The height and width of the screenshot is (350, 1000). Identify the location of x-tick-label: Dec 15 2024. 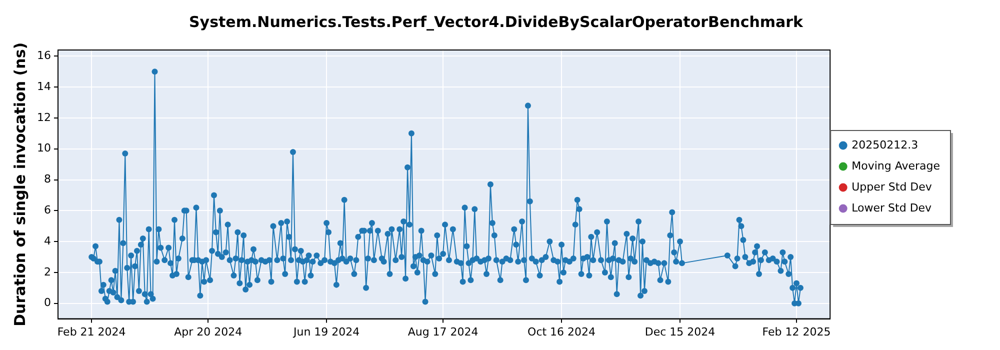
(680, 331).